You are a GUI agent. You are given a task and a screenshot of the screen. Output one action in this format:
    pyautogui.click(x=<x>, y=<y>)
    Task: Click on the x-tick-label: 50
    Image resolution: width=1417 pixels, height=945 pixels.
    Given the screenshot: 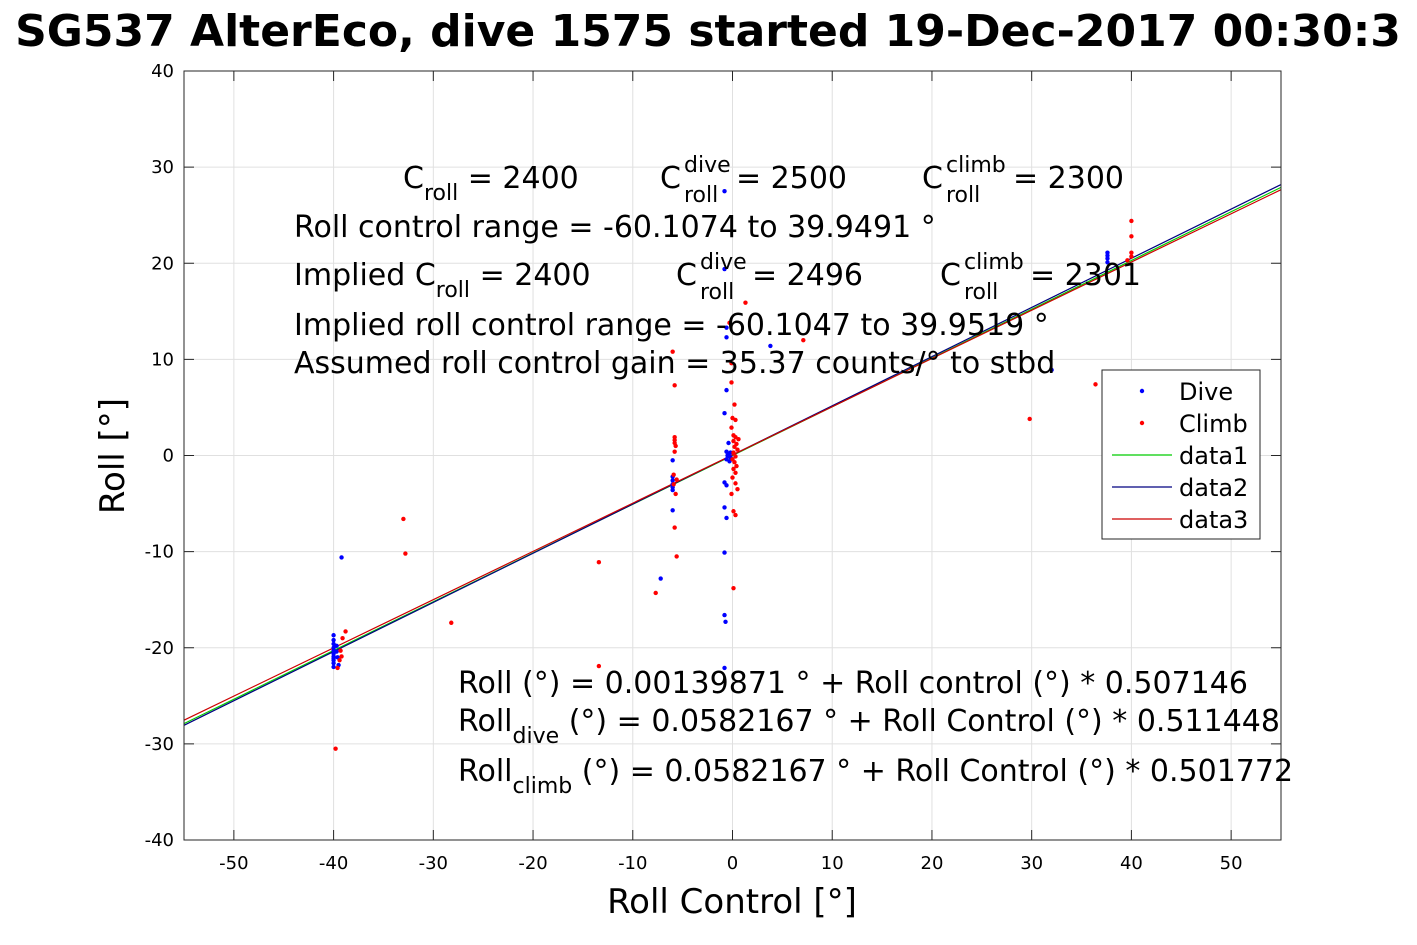 What is the action you would take?
    pyautogui.click(x=1231, y=863)
    